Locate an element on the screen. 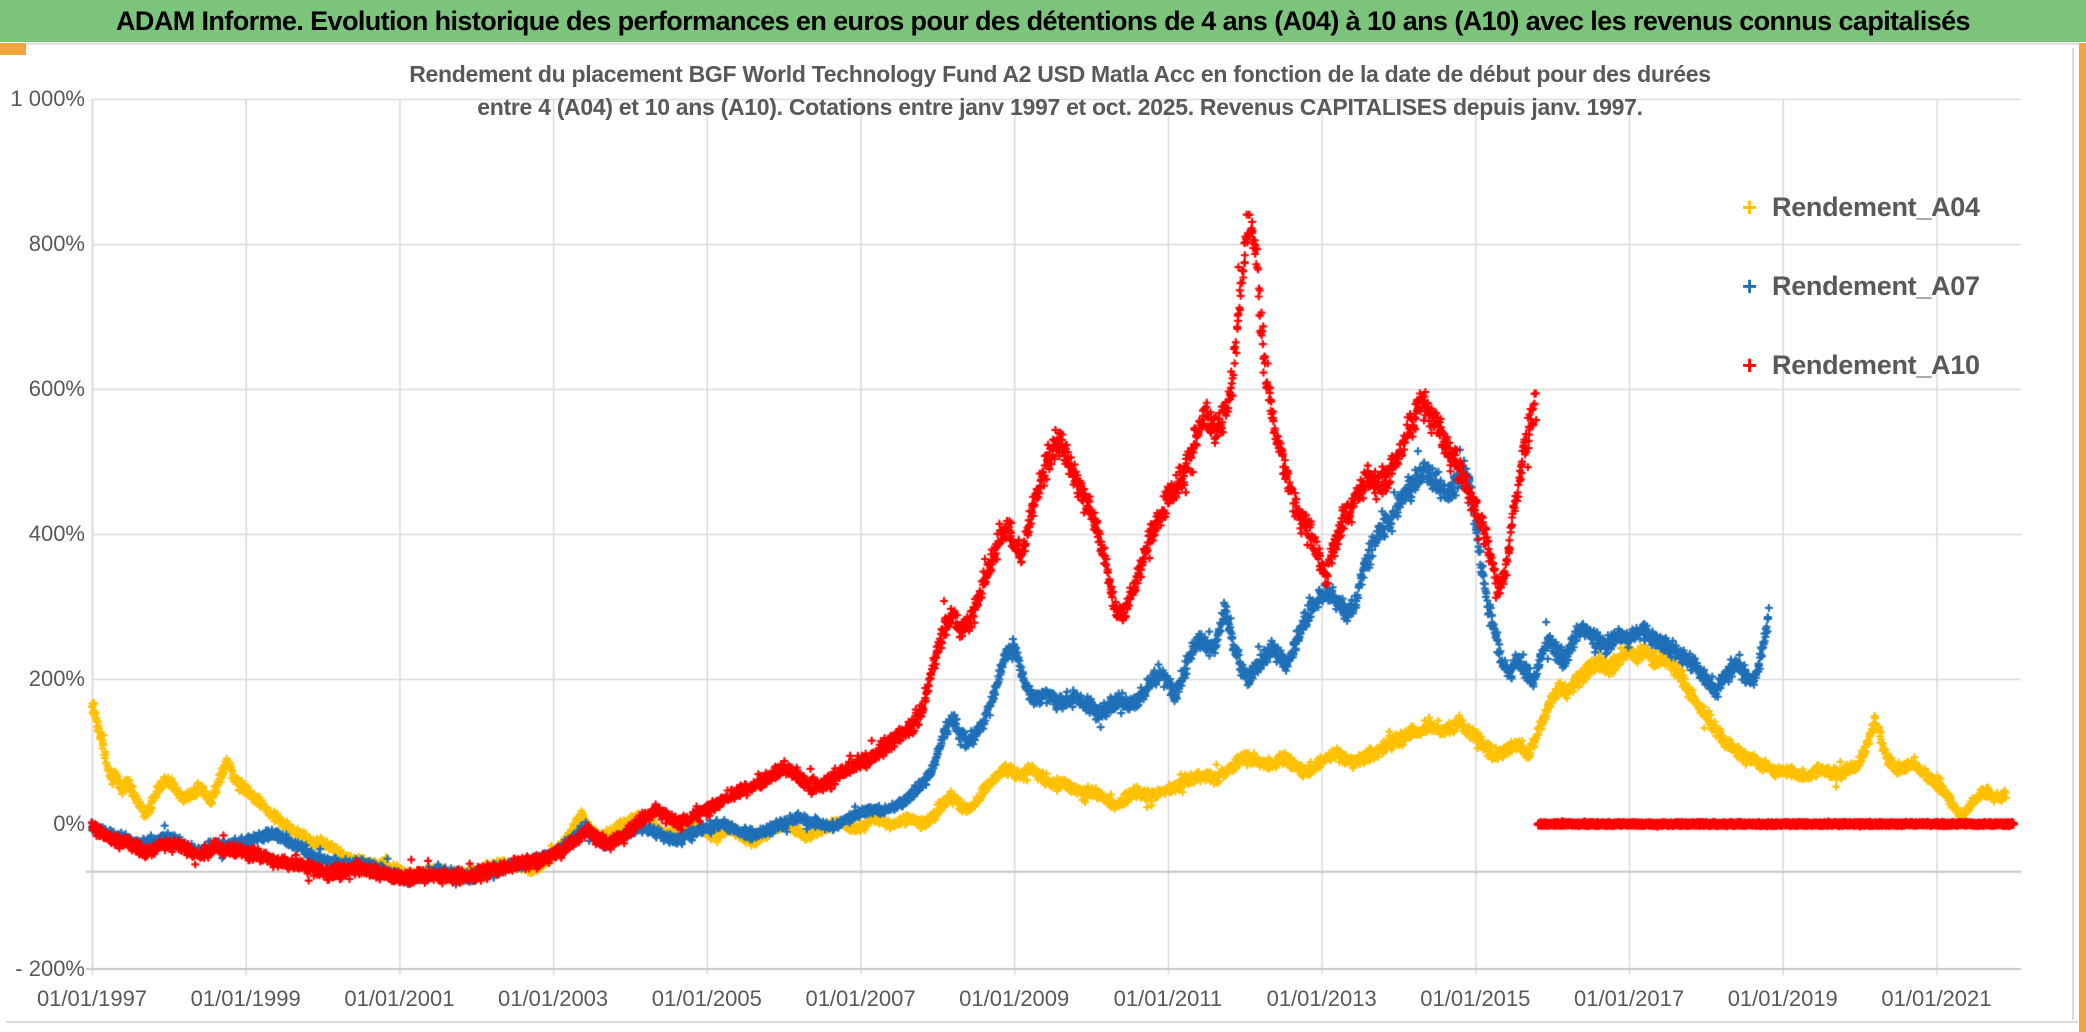  x-axis-label: 01/01/2013 is located at coordinates (1321, 998).